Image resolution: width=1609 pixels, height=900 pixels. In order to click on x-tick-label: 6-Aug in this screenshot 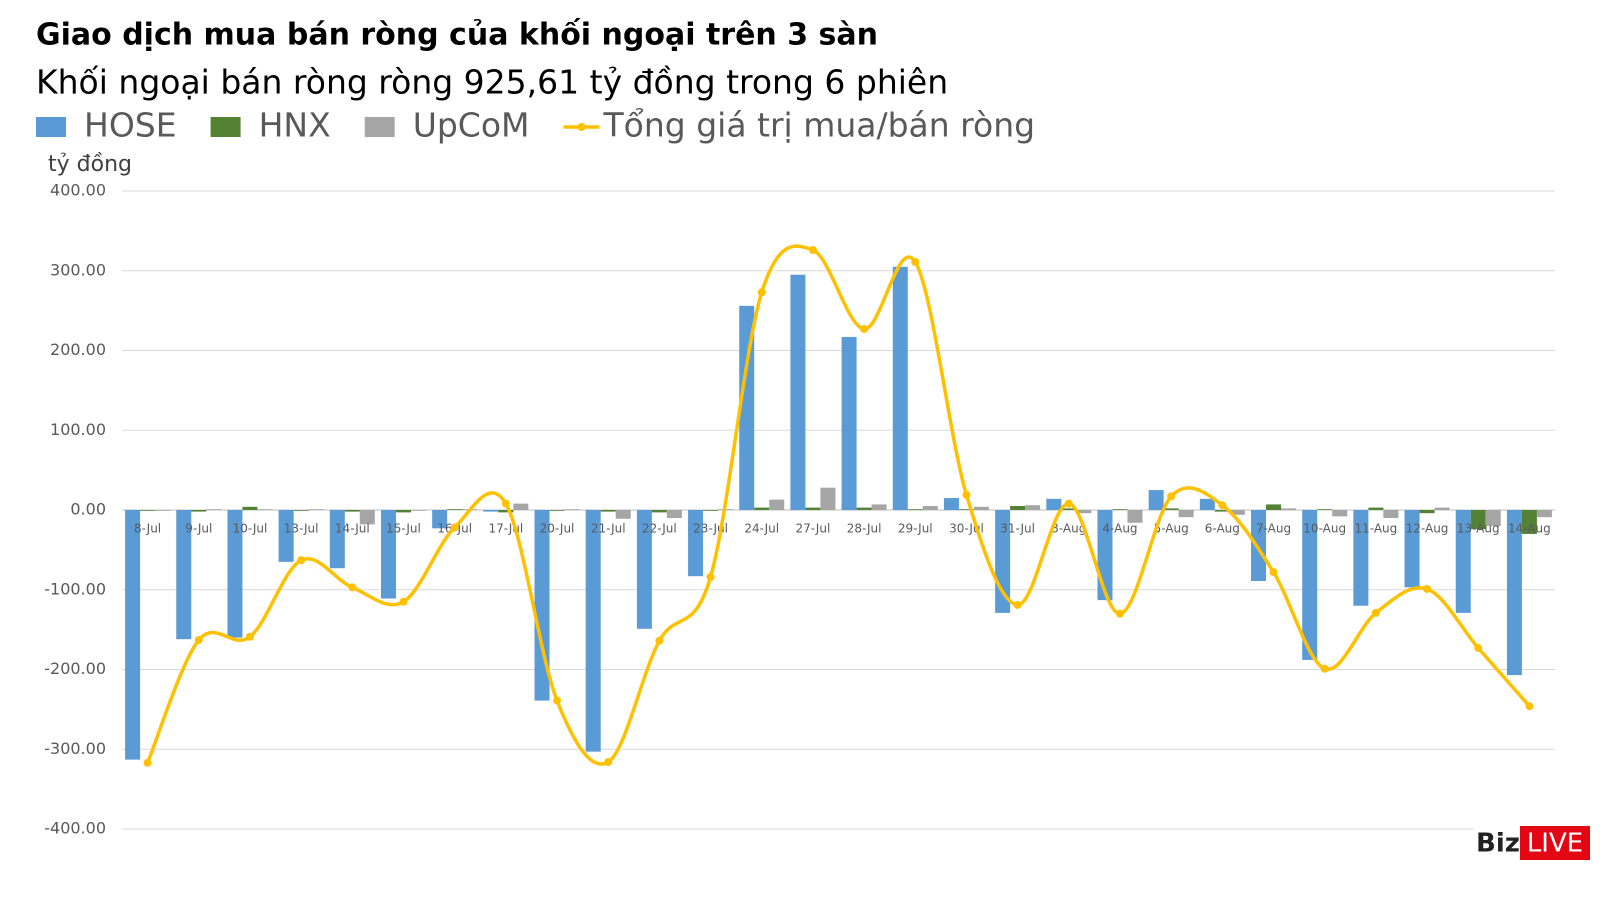, I will do `click(1222, 529)`.